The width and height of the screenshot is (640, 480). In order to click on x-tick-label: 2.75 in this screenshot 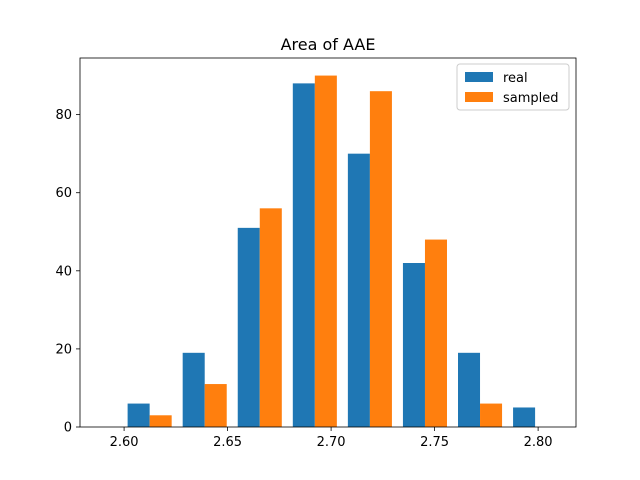, I will do `click(434, 442)`.